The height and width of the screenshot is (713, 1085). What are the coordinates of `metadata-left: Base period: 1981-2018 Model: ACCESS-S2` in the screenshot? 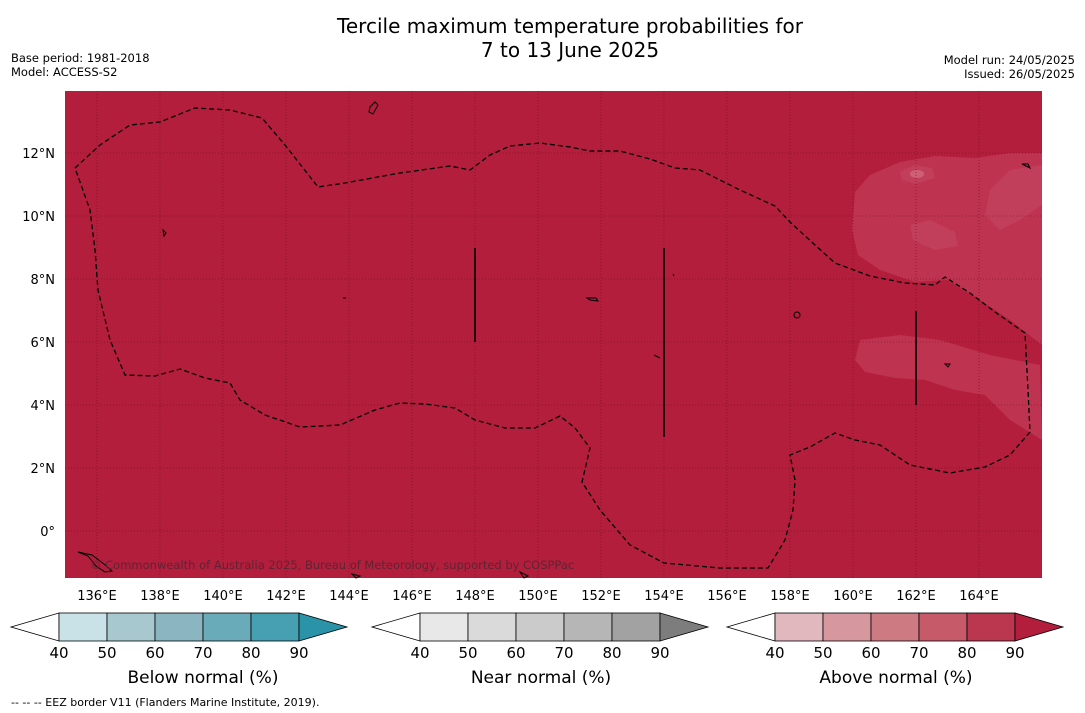 It's located at (80, 65).